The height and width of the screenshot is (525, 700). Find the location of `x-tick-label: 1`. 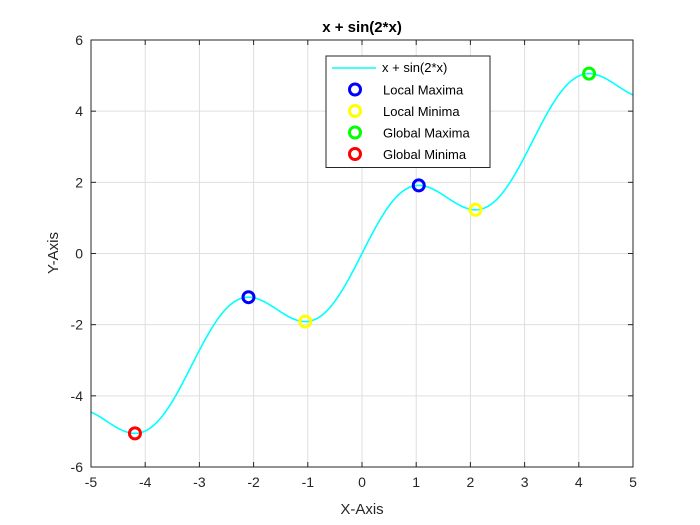

x-tick-label: 1 is located at coordinates (416, 482).